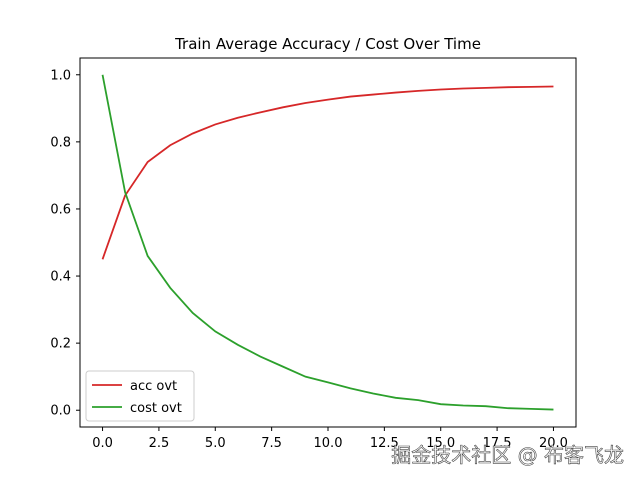 The image size is (640, 480). I want to click on y-tick-label: 0.2, so click(60, 344).